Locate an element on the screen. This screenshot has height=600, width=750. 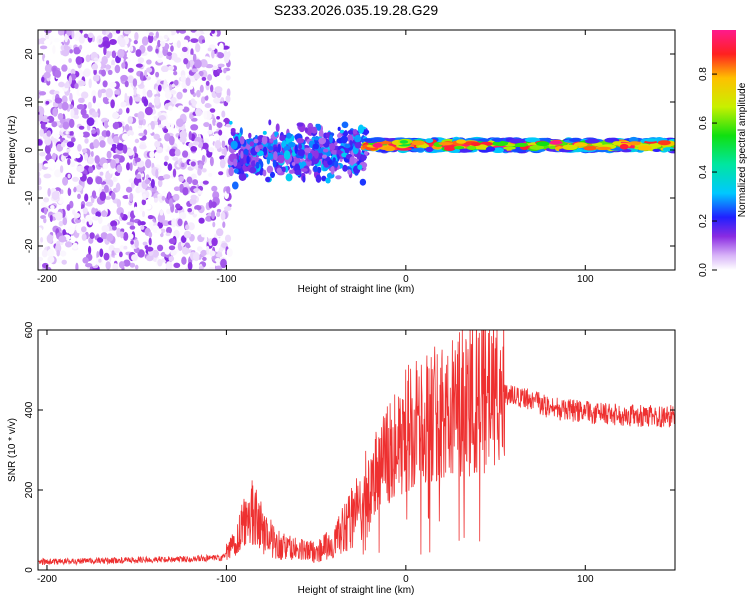
colorbar-tick-label: 0.8 is located at coordinates (703, 74).